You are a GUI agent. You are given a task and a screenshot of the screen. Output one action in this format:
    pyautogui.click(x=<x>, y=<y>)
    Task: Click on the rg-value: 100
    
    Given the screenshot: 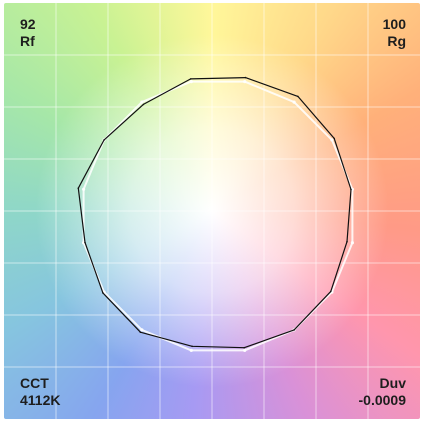 What is the action you would take?
    pyautogui.click(x=394, y=24)
    